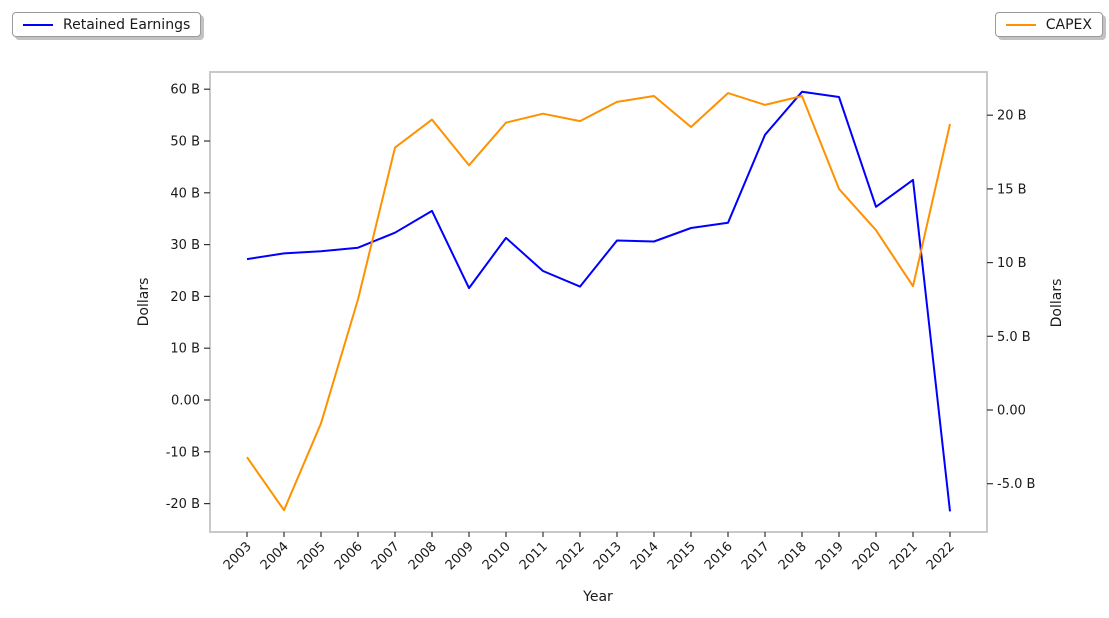 Image resolution: width=1109 pixels, height=618 pixels. I want to click on y-left-tick-label: -20 B, so click(183, 504).